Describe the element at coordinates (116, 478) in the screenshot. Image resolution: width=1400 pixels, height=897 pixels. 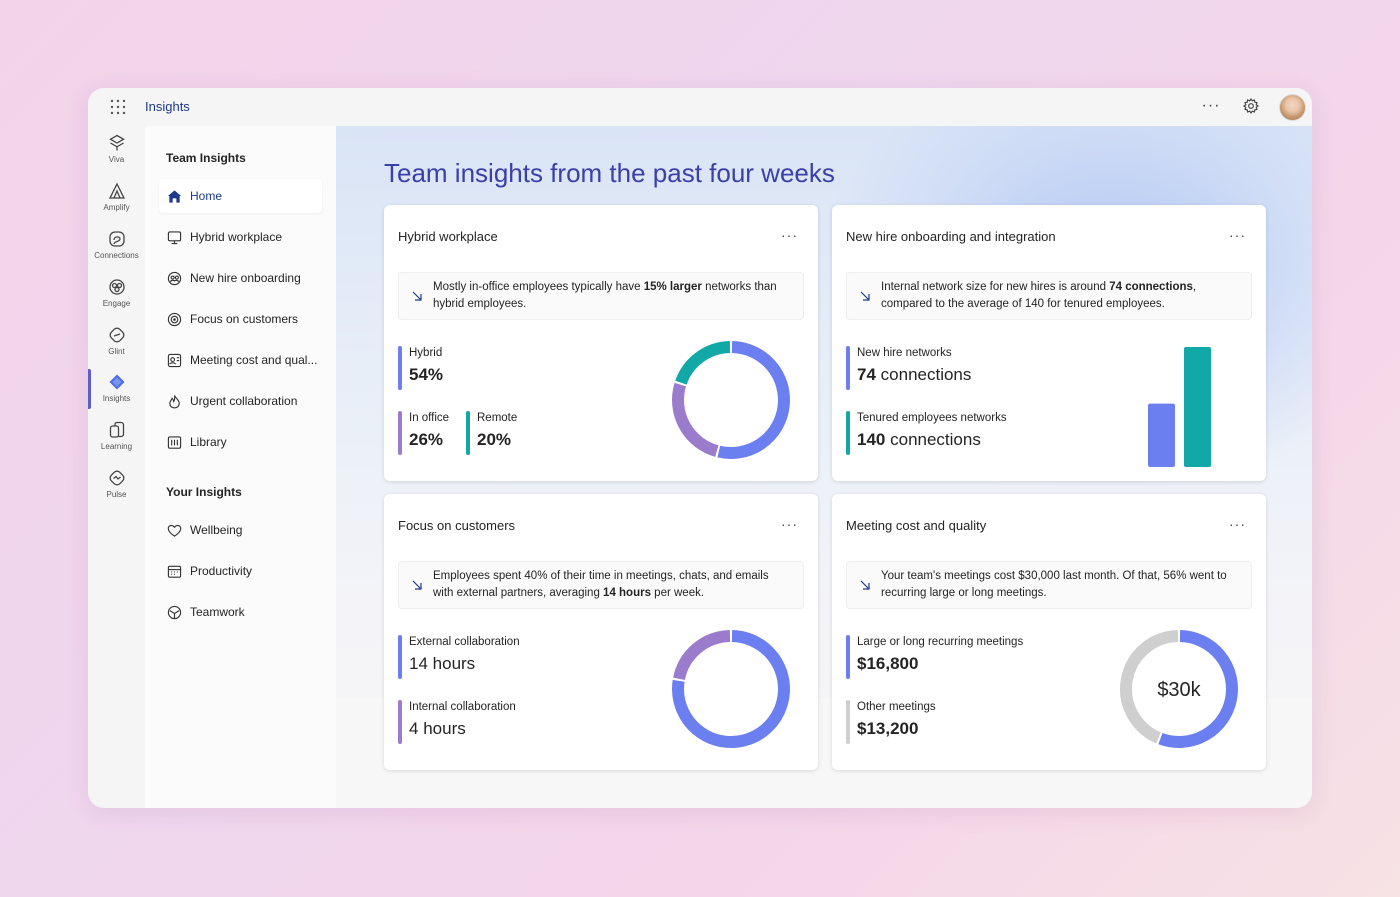
I see `pulse-icon` at that location.